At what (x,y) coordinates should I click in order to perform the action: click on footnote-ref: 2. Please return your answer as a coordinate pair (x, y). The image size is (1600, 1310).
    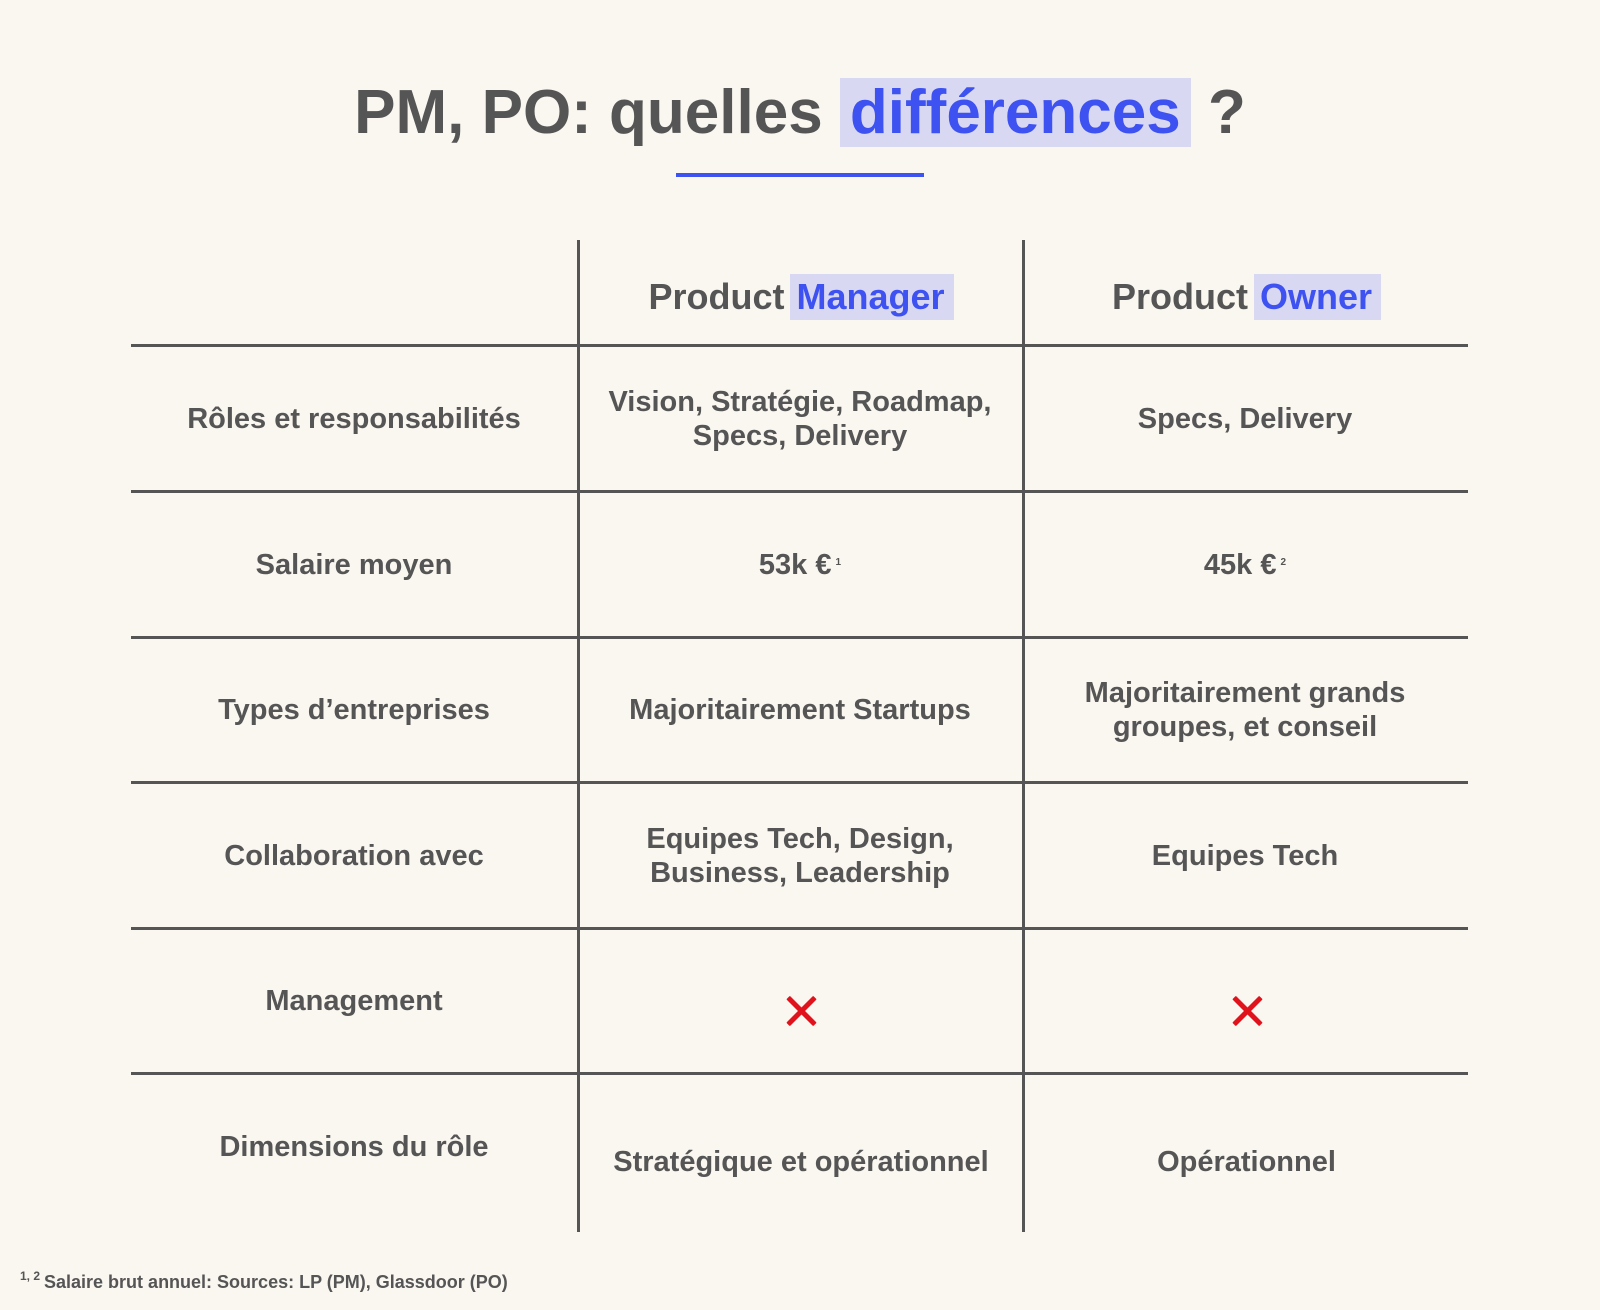
    Looking at the image, I should click on (1283, 562).